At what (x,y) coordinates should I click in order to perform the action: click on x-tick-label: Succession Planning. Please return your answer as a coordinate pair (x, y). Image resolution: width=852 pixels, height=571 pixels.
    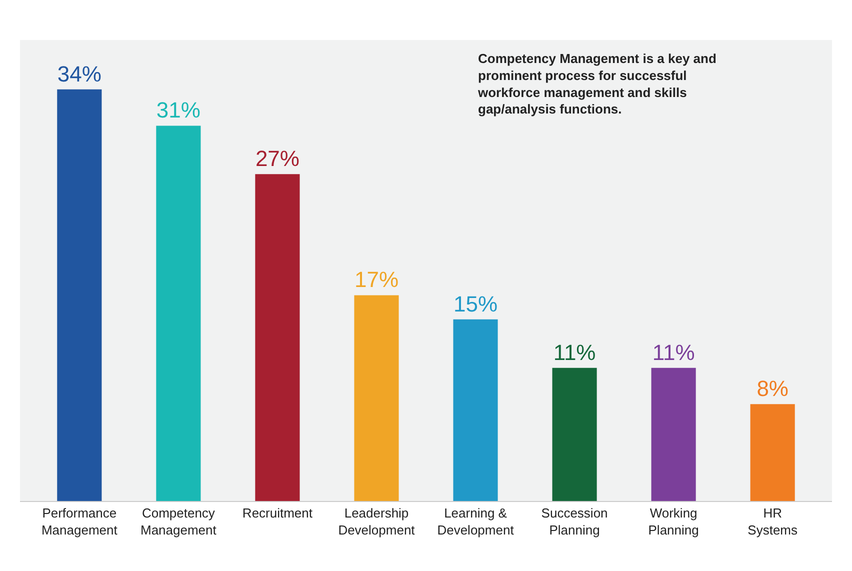
    Looking at the image, I should click on (574, 522).